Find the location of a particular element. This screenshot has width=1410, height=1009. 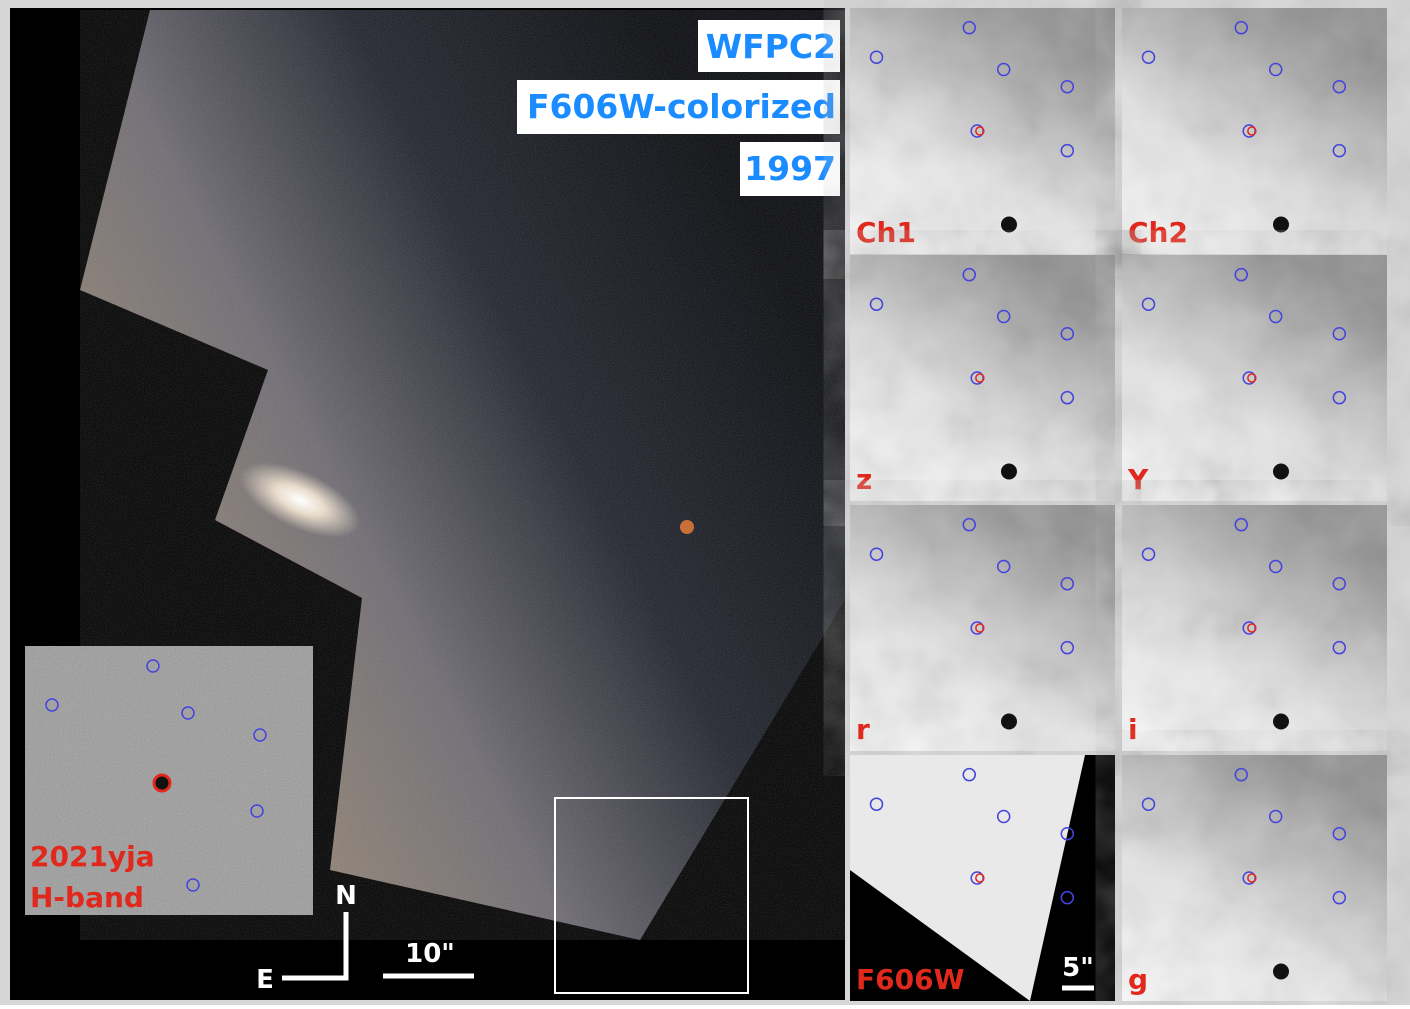

compass: N E 10" is located at coordinates (365, 938).